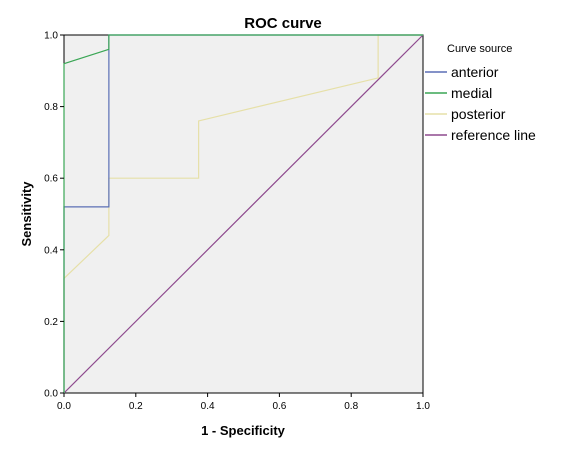 The image size is (567, 456). I want to click on legend-label: reference line, so click(493, 135).